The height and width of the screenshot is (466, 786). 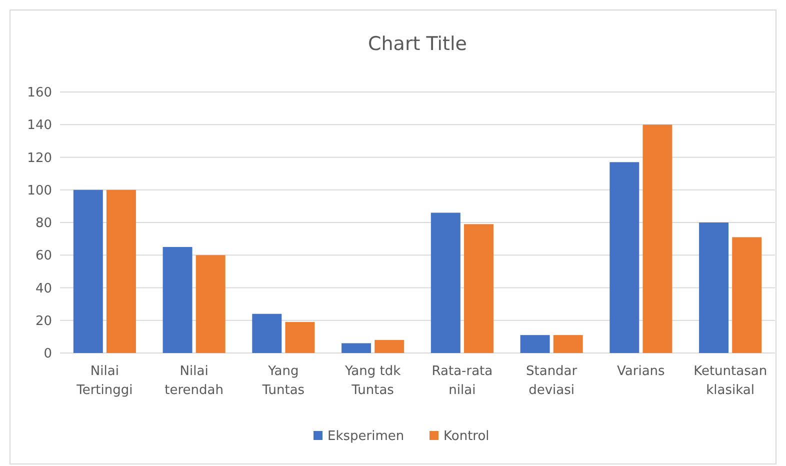 I want to click on legend-label: Eksperimen, so click(x=366, y=436).